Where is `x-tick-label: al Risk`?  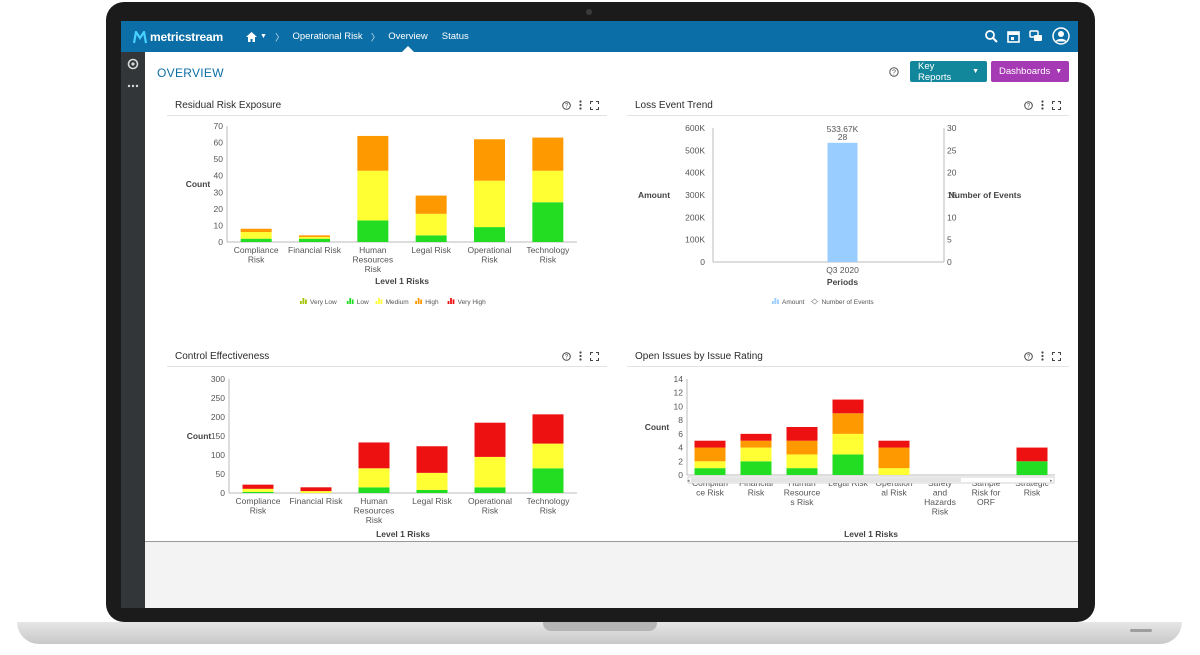
x-tick-label: al Risk is located at coordinates (894, 493).